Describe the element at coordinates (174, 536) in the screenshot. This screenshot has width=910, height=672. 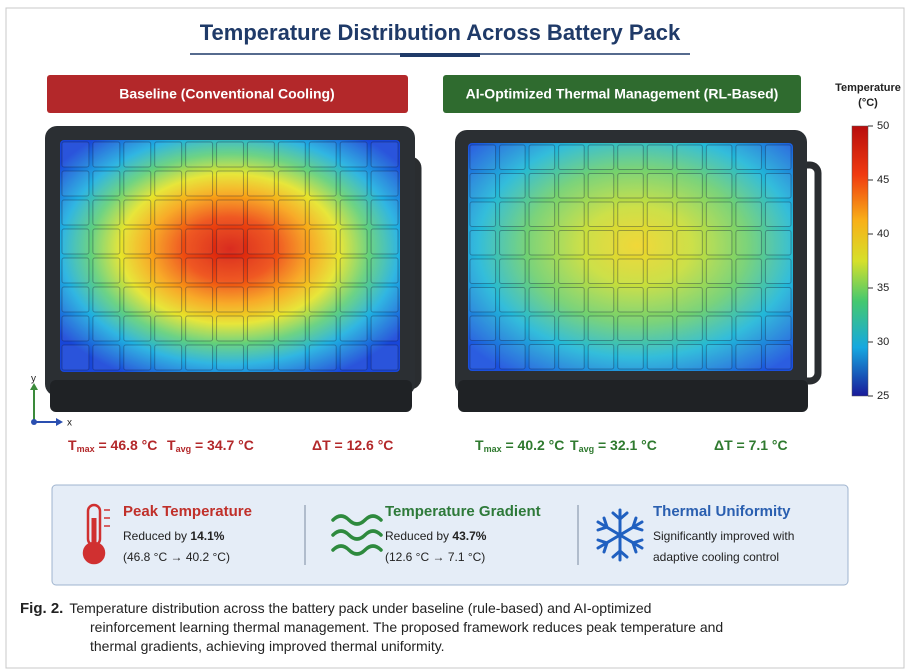
I see `summary-line: Reduced by 14.1%` at that location.